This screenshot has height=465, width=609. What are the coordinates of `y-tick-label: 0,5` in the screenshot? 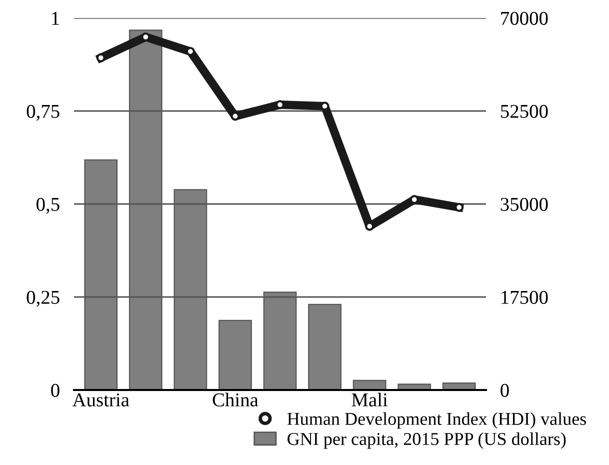 It's located at (48, 206).